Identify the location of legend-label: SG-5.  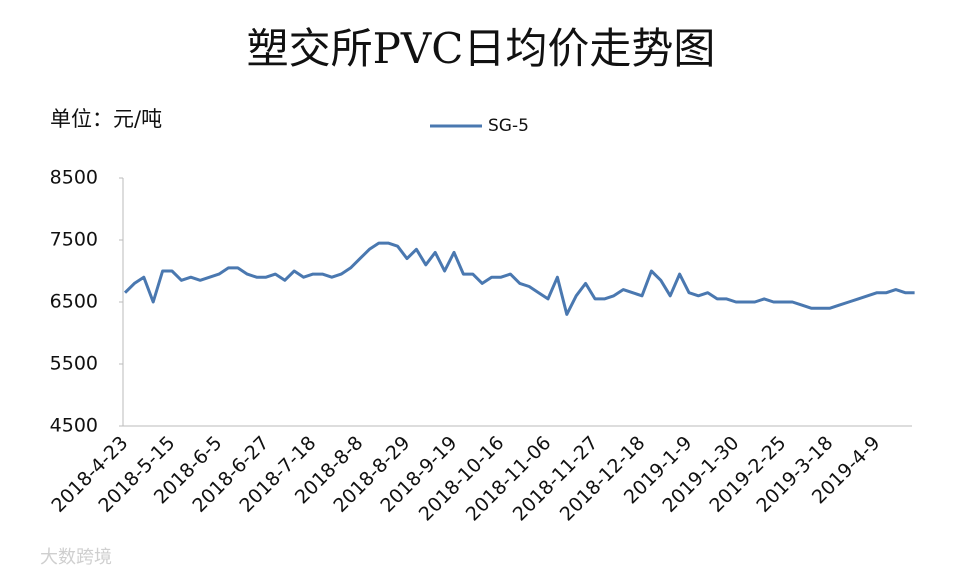
(508, 126).